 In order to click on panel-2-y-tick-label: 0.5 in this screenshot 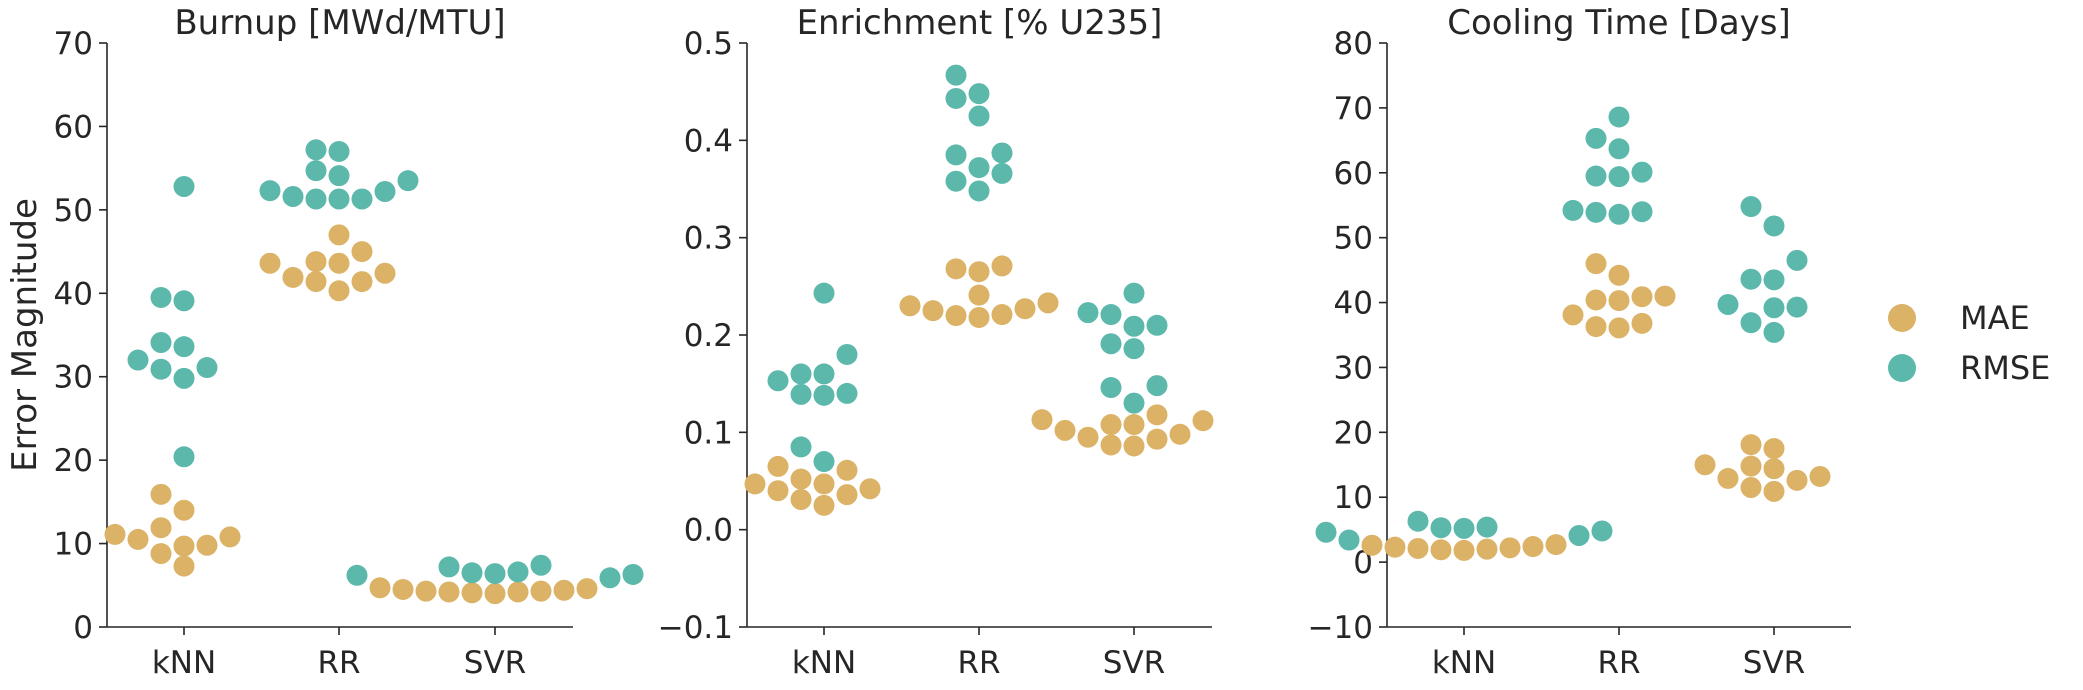, I will do `click(708, 44)`.